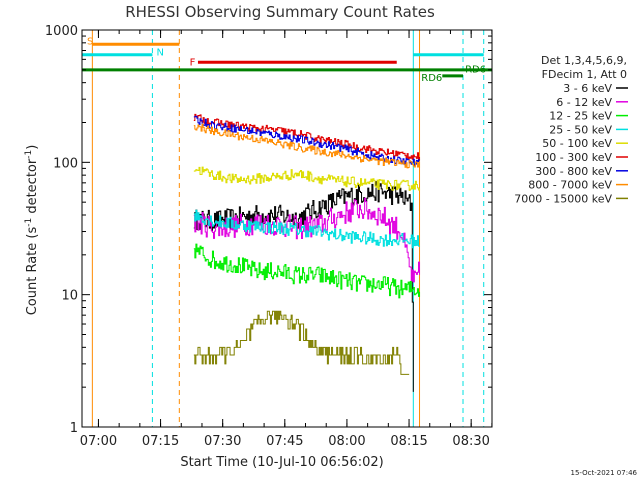  I want to click on annotation-label-3: RD6, so click(475, 70).